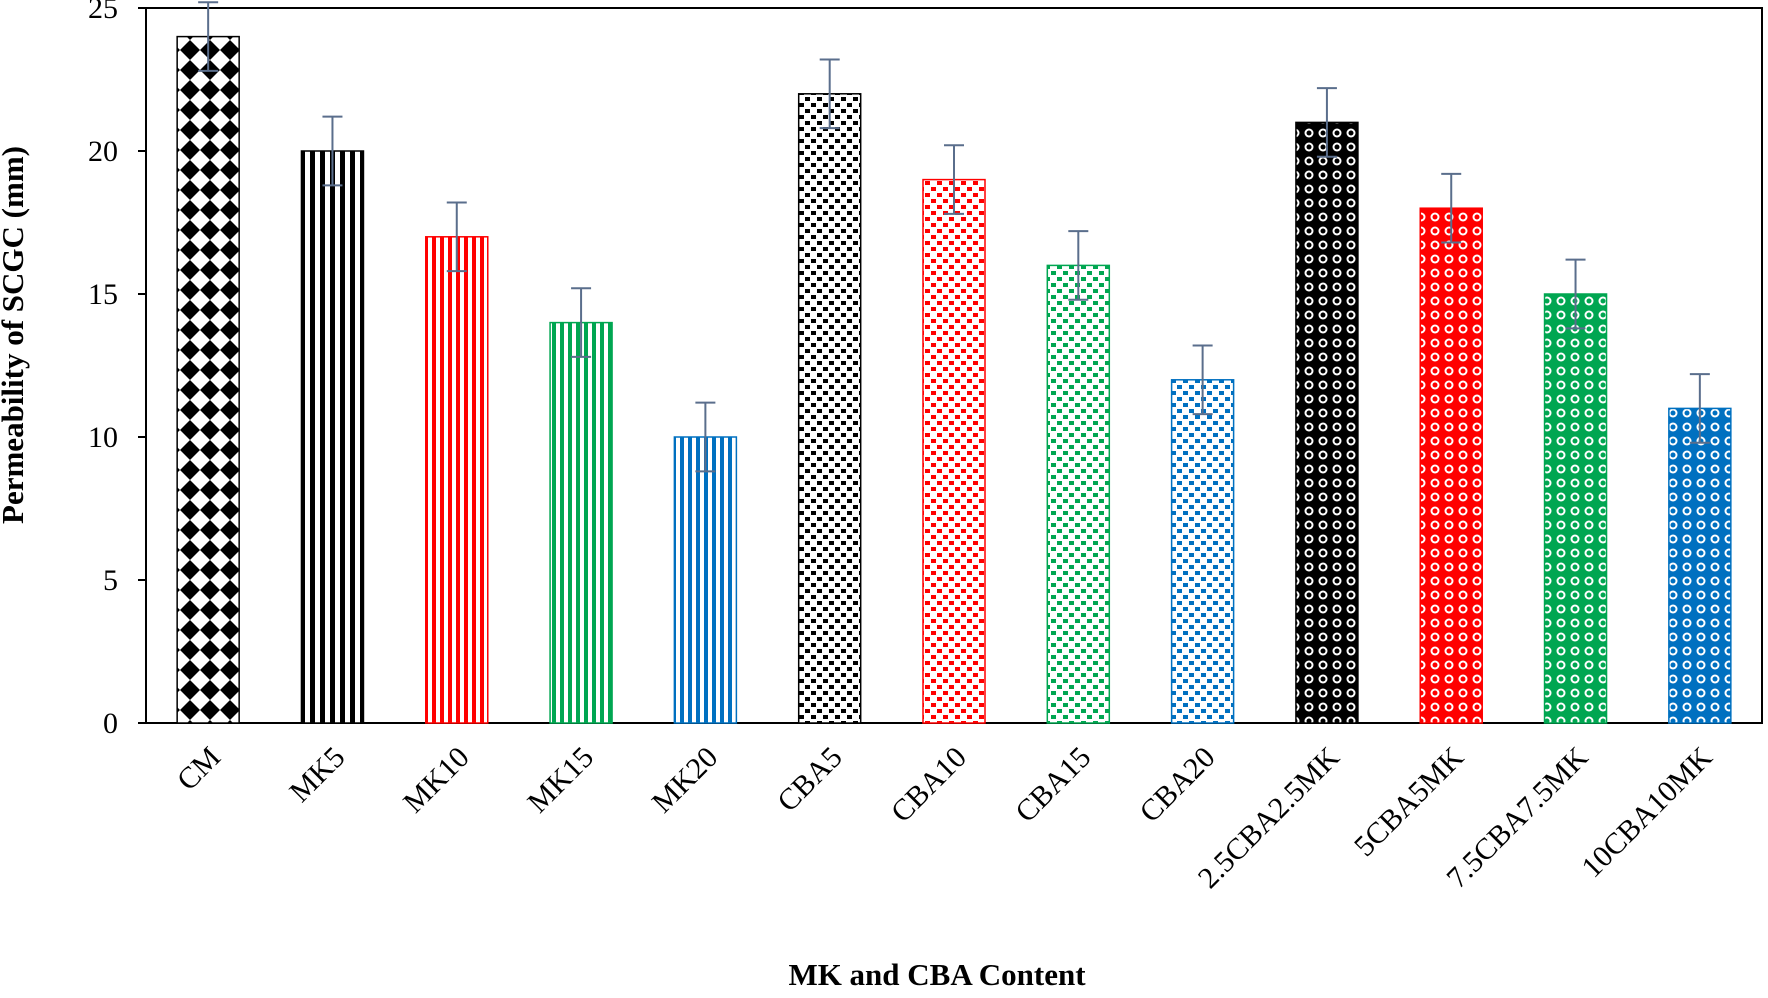 This screenshot has height=998, width=1768. Describe the element at coordinates (1647, 812) in the screenshot. I see `x-tick-label: 10CBA10MK` at that location.